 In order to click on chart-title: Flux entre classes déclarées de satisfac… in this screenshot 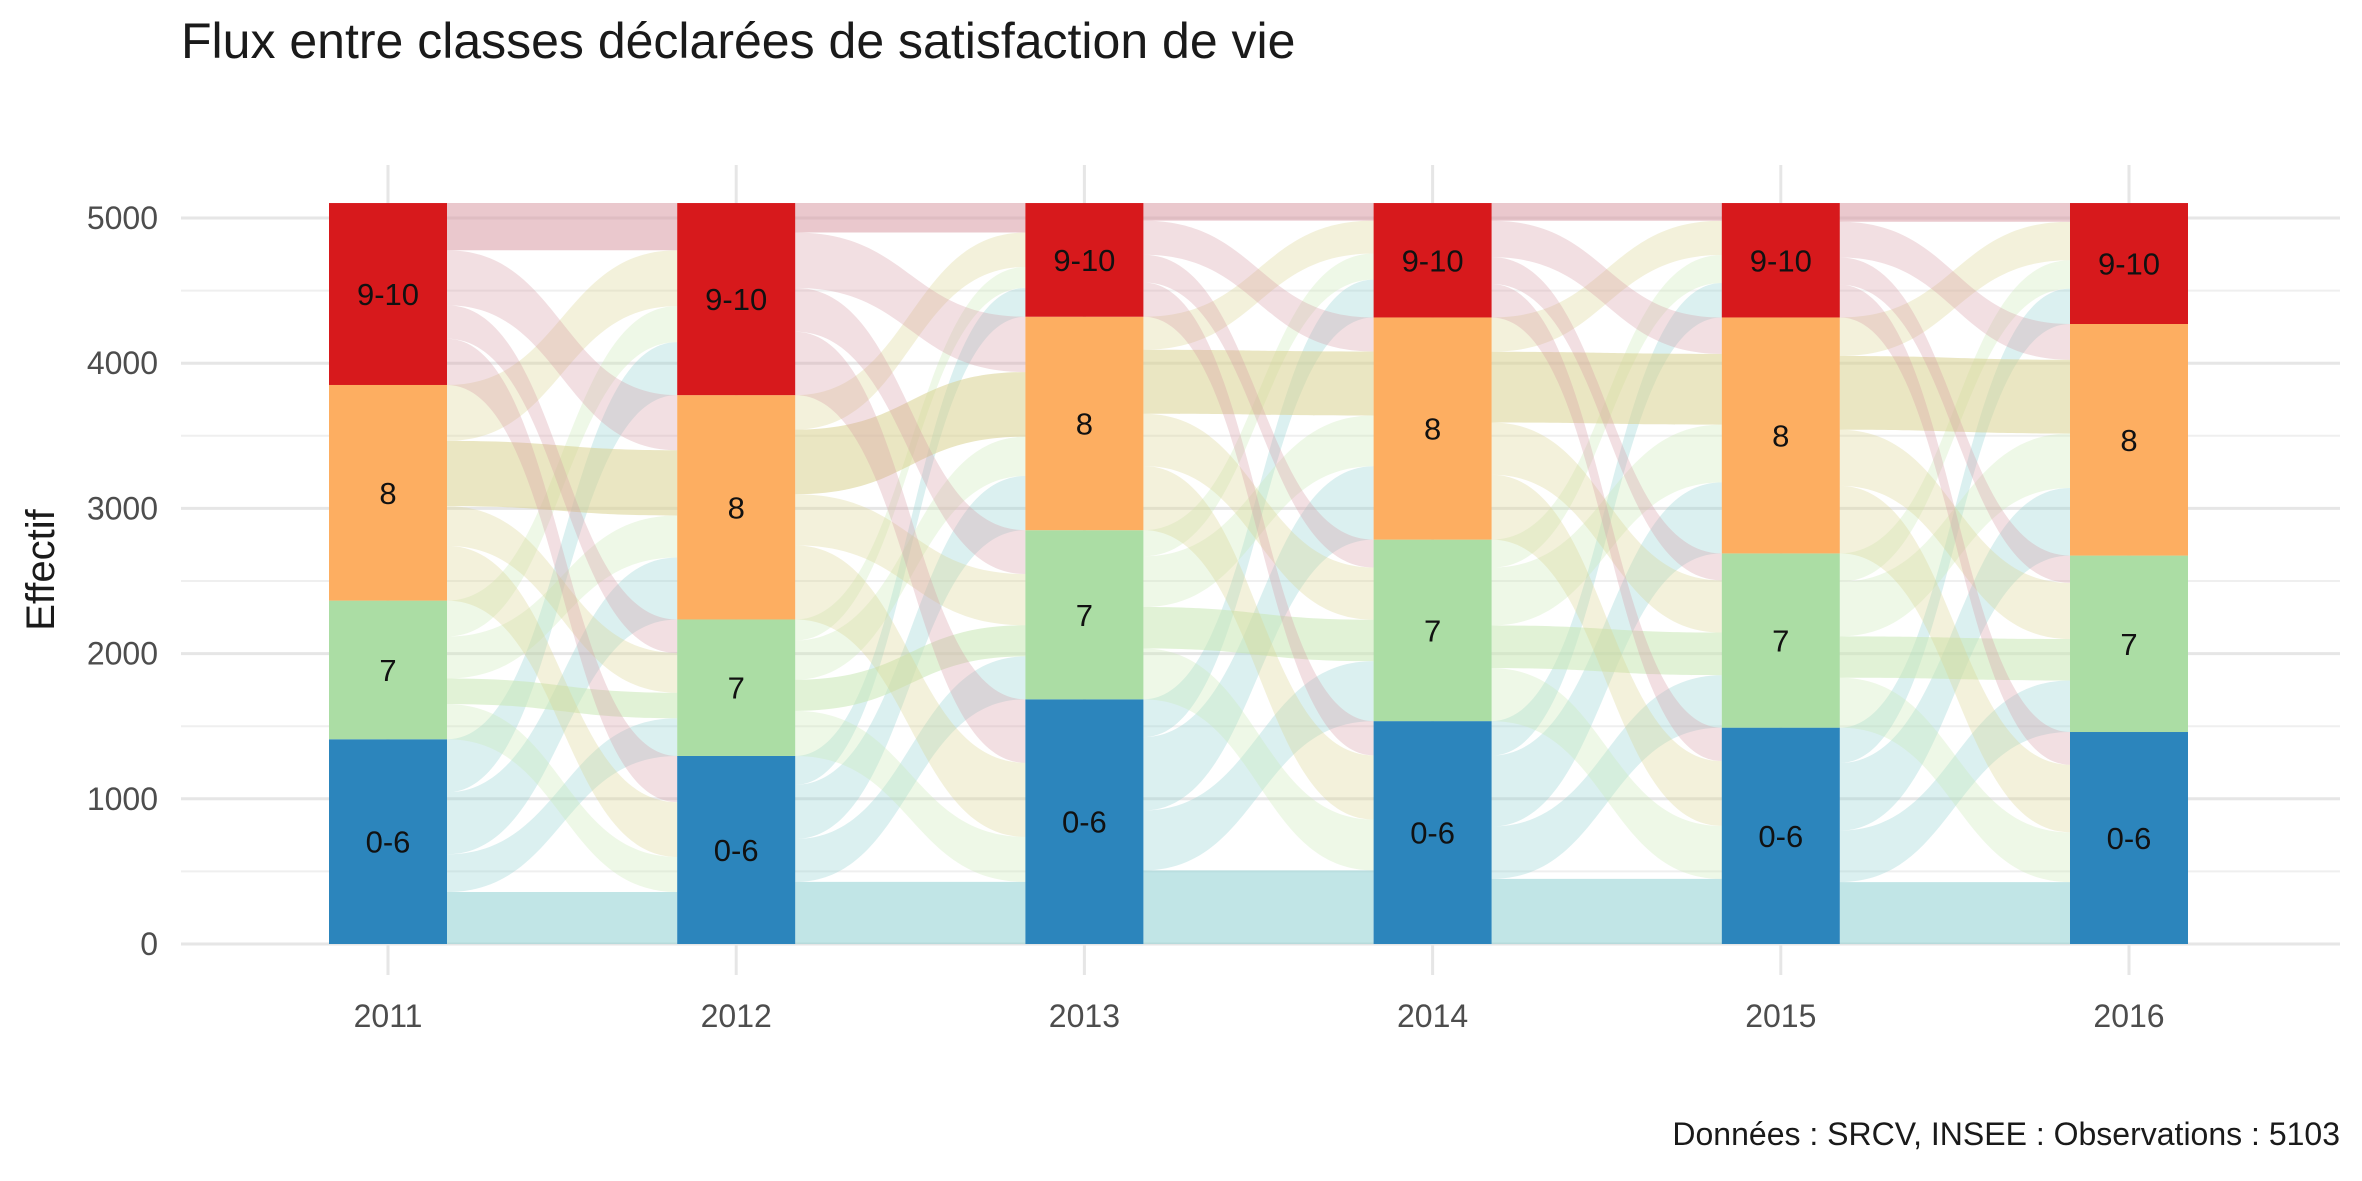, I will do `click(738, 41)`.